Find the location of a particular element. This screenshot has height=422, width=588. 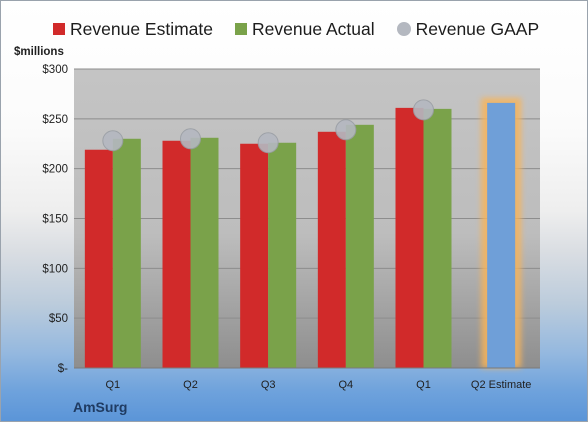

y-tick-label: $250 is located at coordinates (55, 120).